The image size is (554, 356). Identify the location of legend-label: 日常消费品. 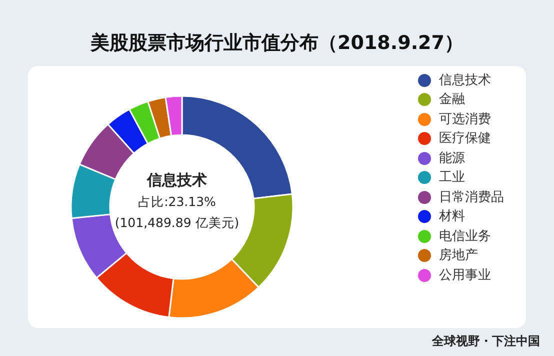
(471, 197).